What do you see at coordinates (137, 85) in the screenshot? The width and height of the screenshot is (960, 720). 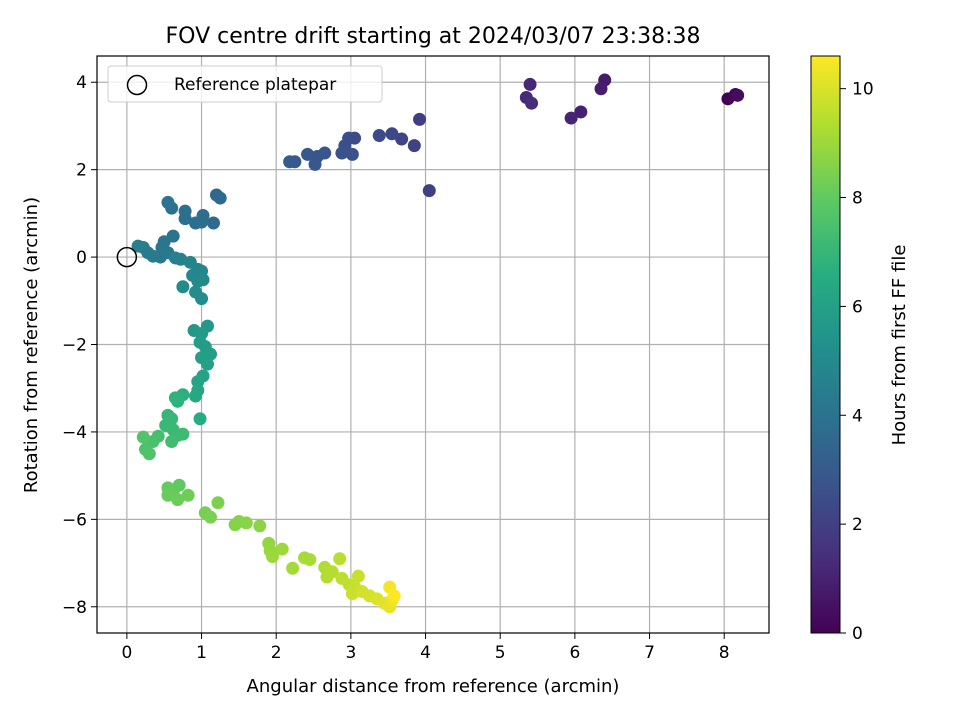 I see `legend-marker-open-circle` at bounding box center [137, 85].